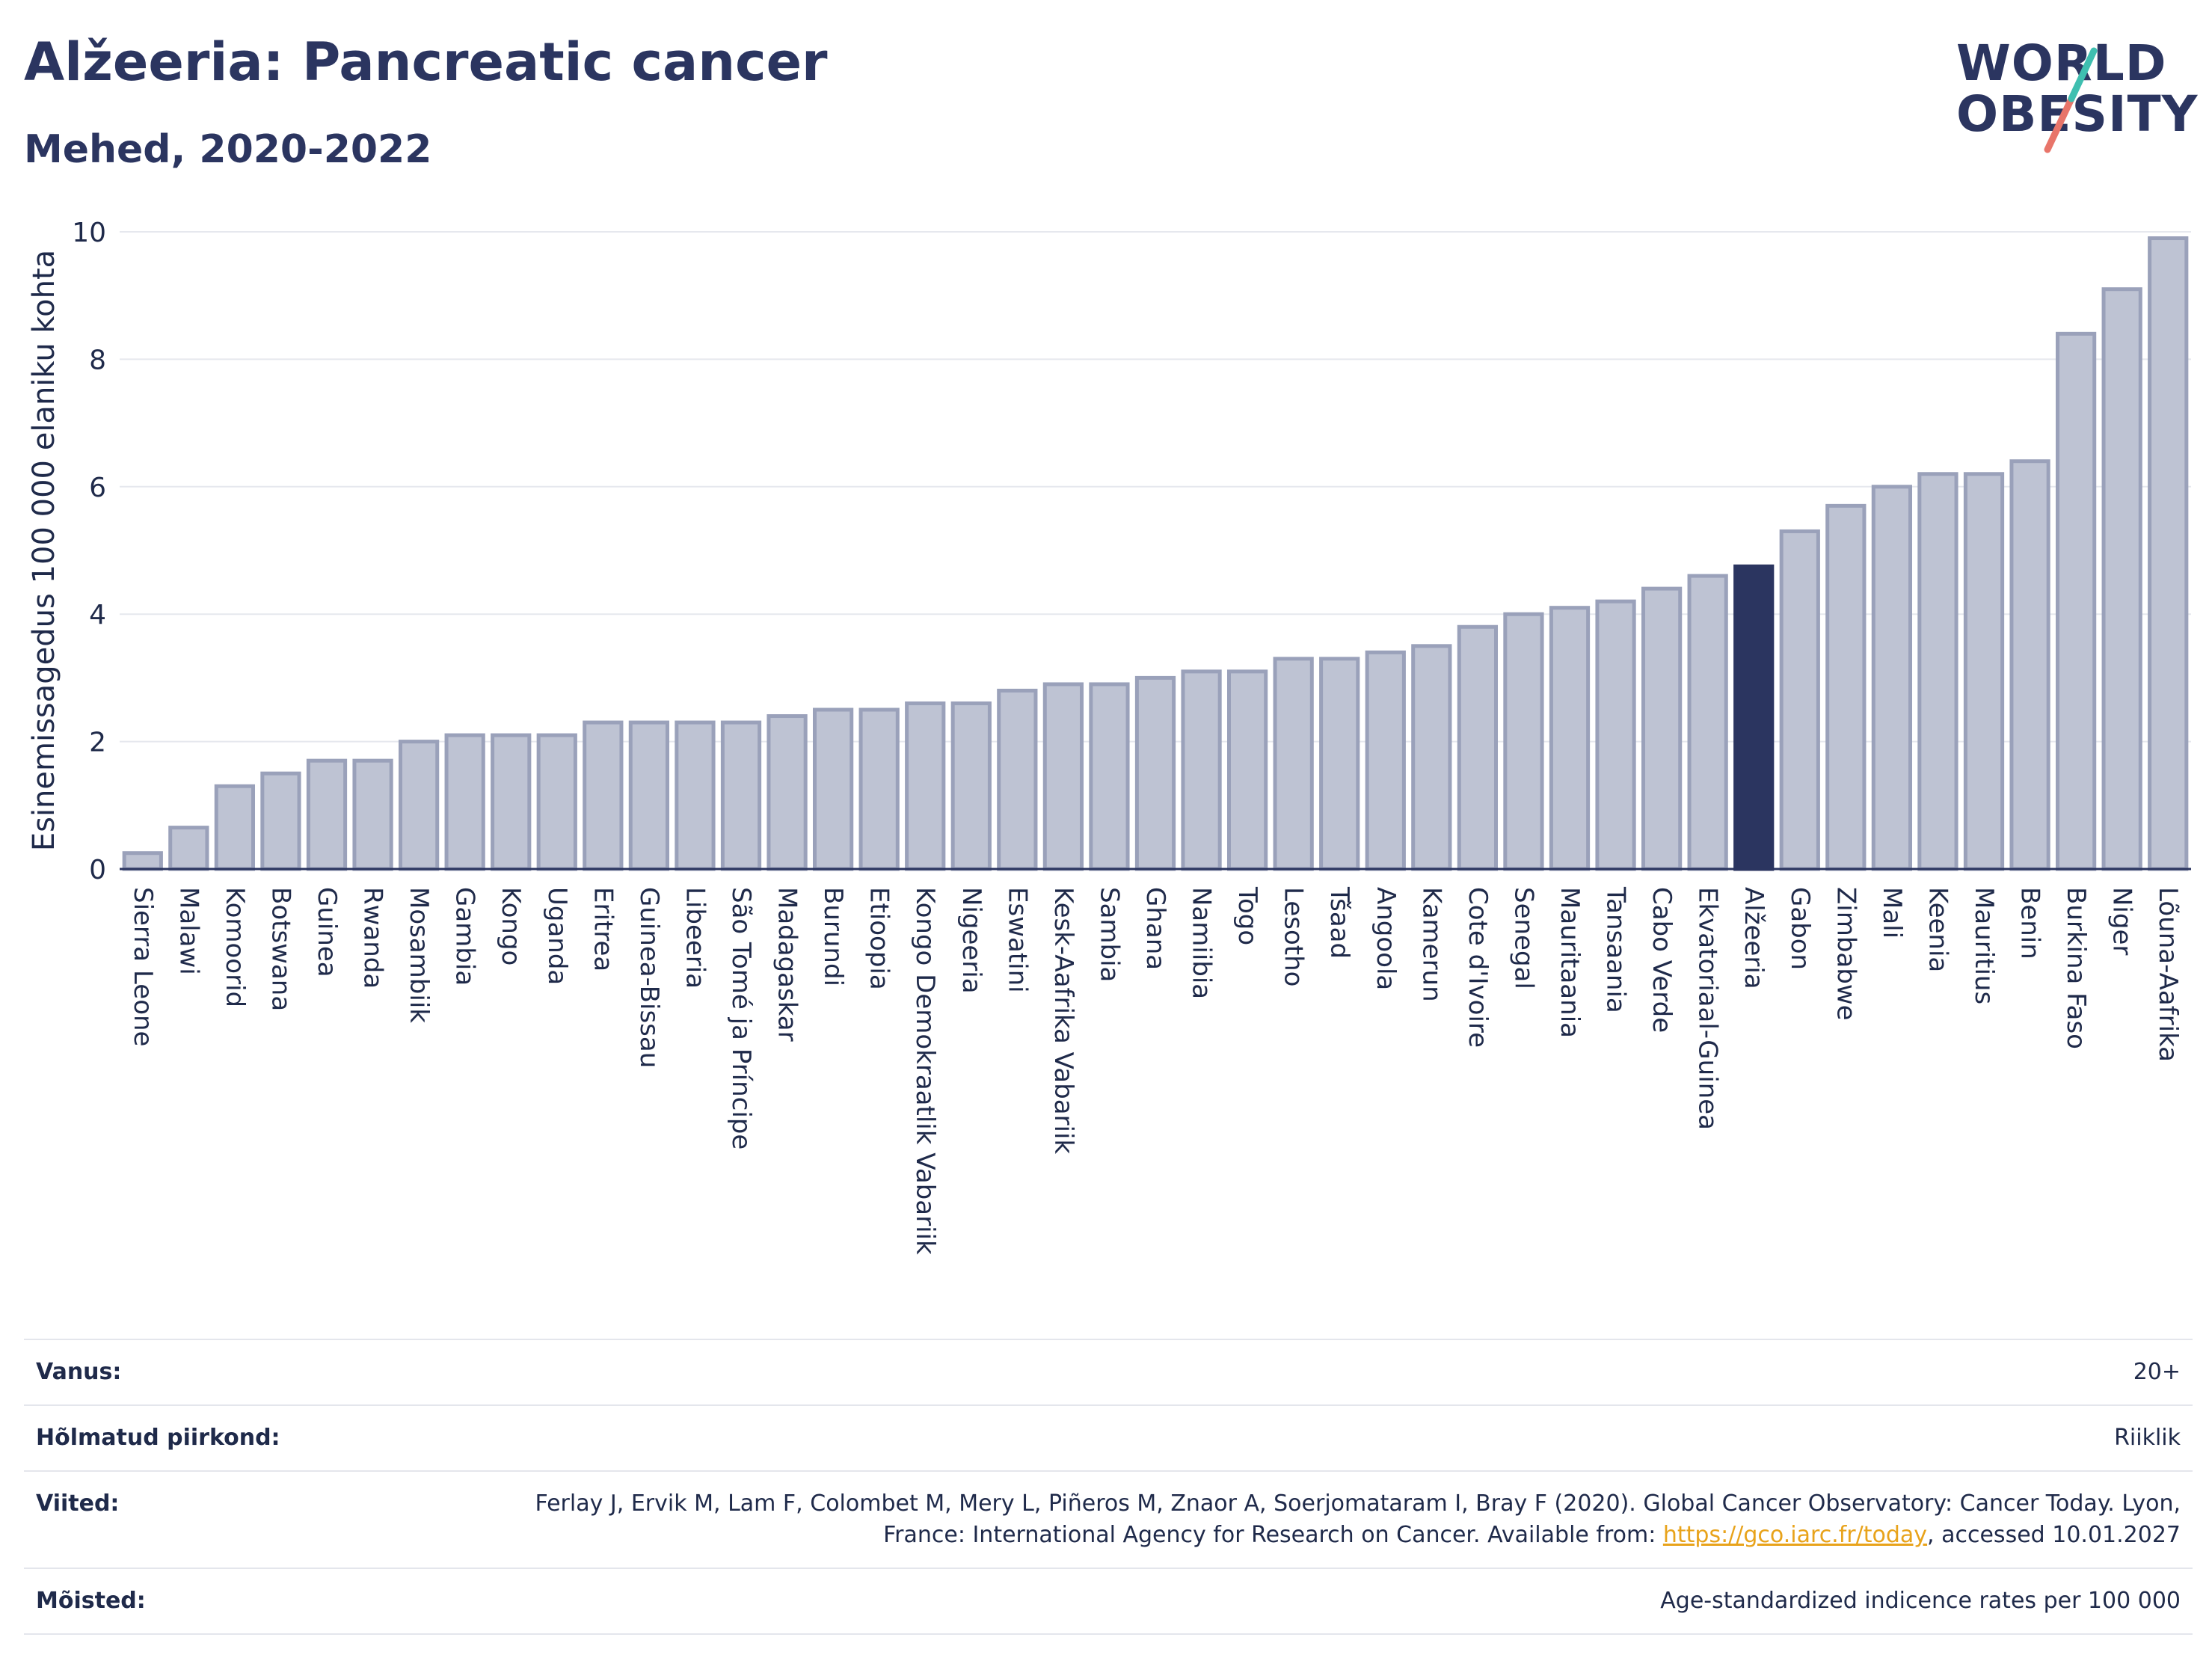  Describe the element at coordinates (649, 977) in the screenshot. I see `x-tick-label: Guinea-Bissau` at that location.